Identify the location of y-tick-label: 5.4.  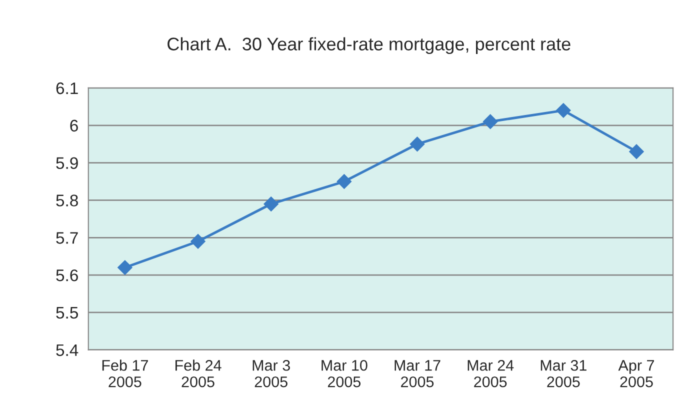
(67, 350).